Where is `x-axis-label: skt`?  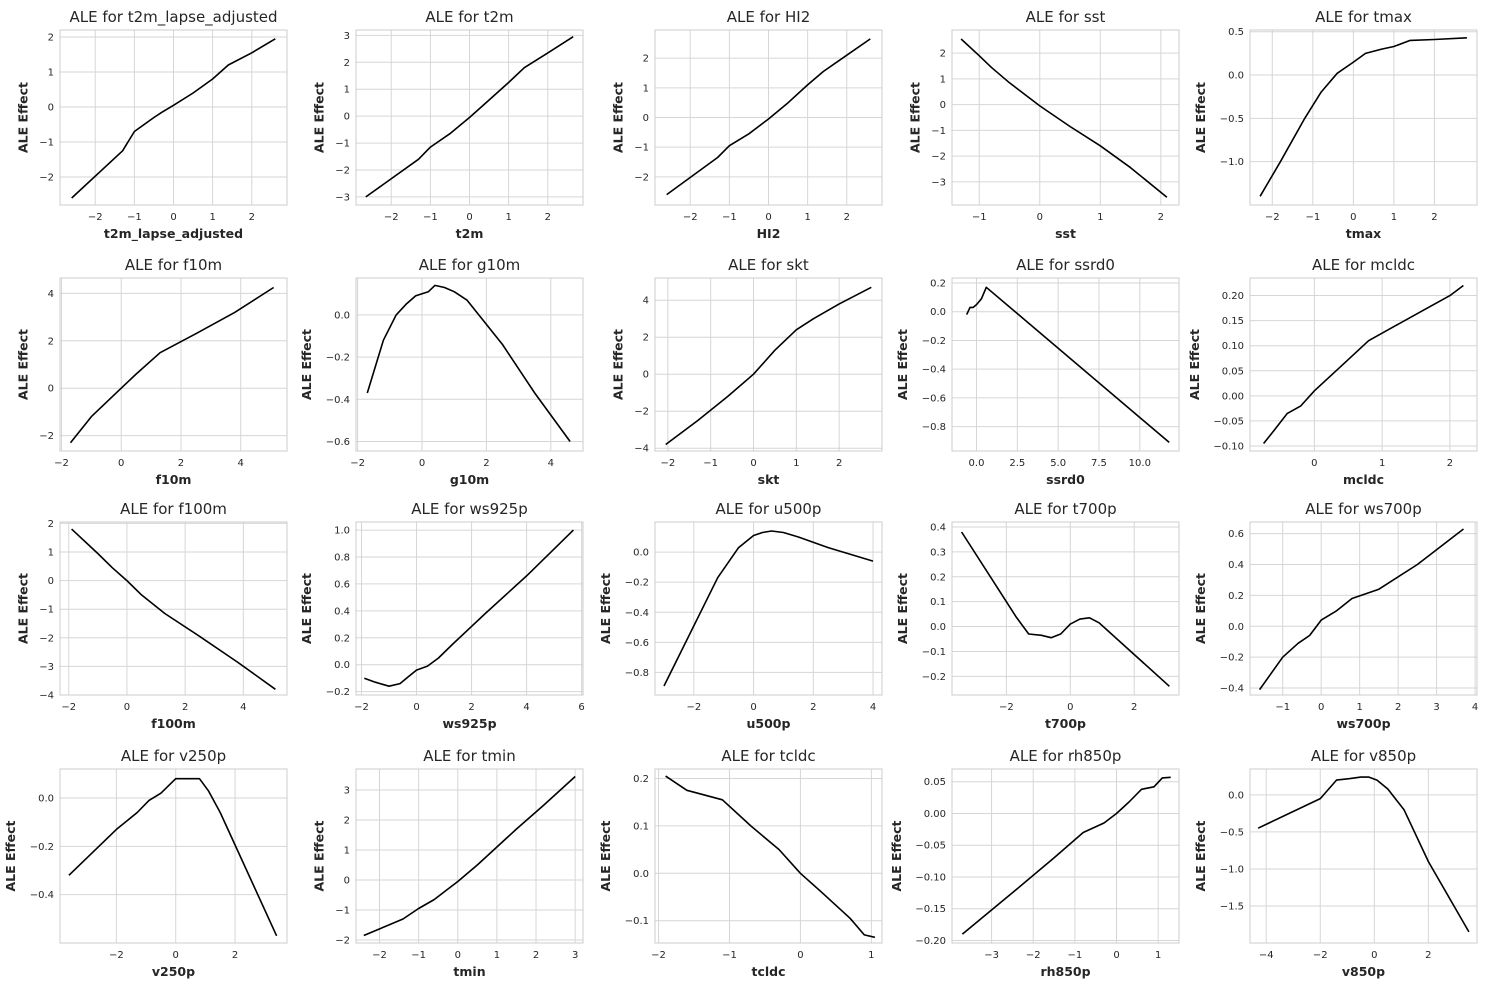 x-axis-label: skt is located at coordinates (769, 479).